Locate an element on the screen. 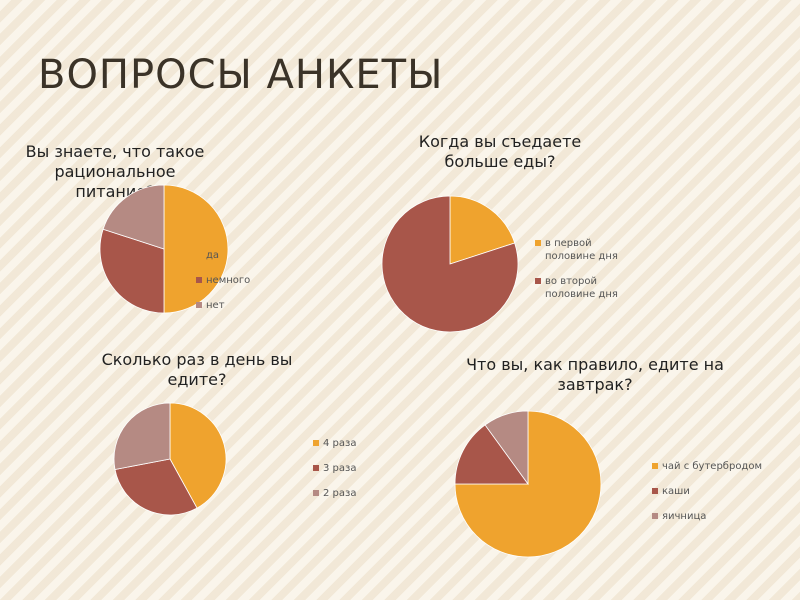 This screenshot has height=600, width=800. chart-3-legend-item-2: 3 раза is located at coordinates (334, 468).